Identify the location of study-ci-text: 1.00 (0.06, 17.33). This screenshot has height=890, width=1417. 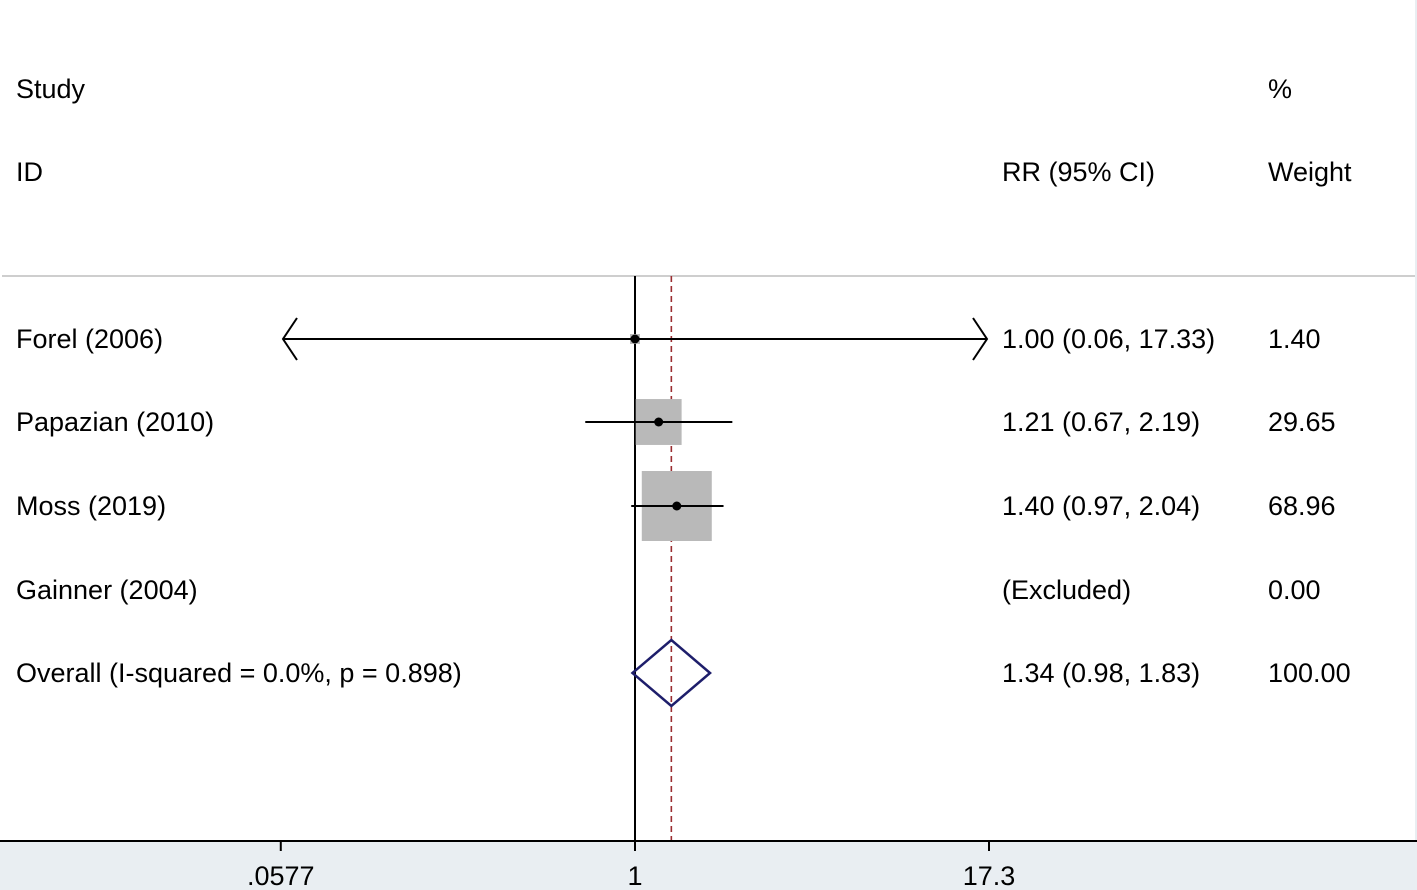
(1108, 339).